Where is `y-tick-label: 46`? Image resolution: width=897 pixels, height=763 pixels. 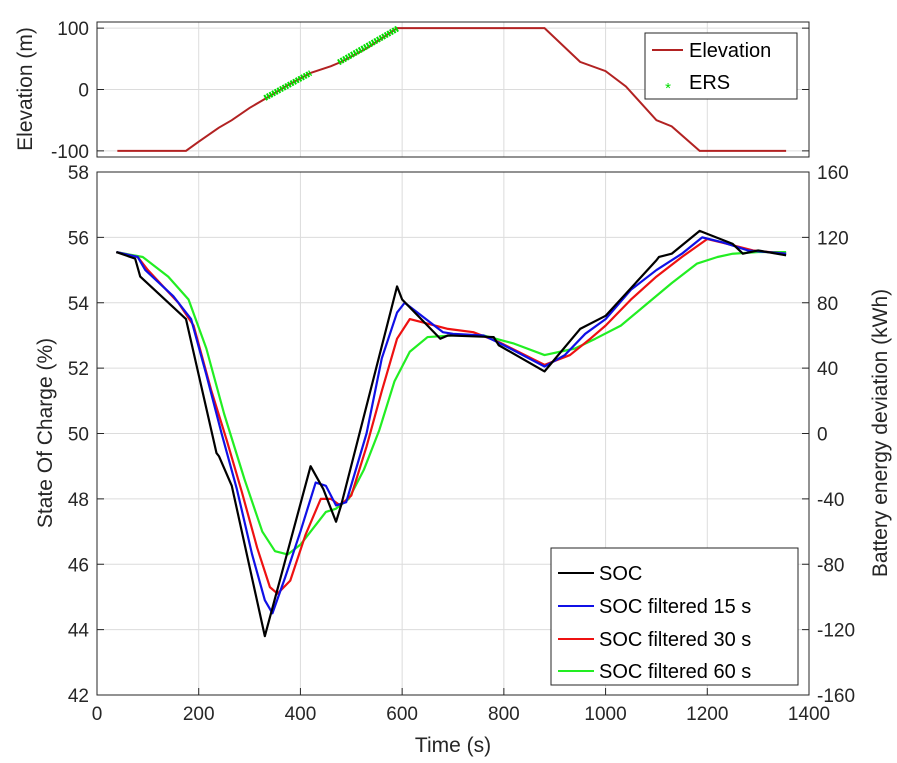 y-tick-label: 46 is located at coordinates (78, 565).